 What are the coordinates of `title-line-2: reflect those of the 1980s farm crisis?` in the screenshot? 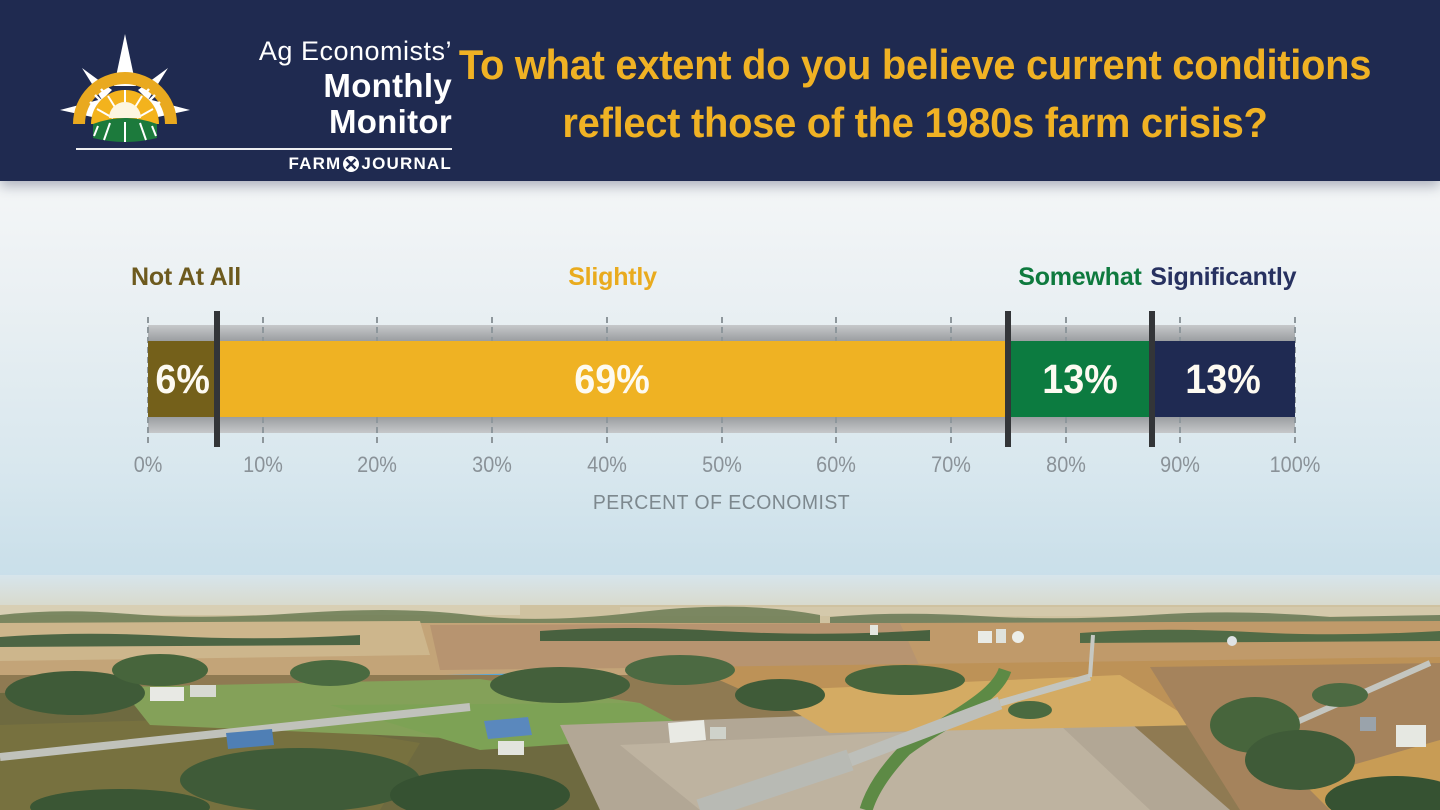 It's located at (915, 122).